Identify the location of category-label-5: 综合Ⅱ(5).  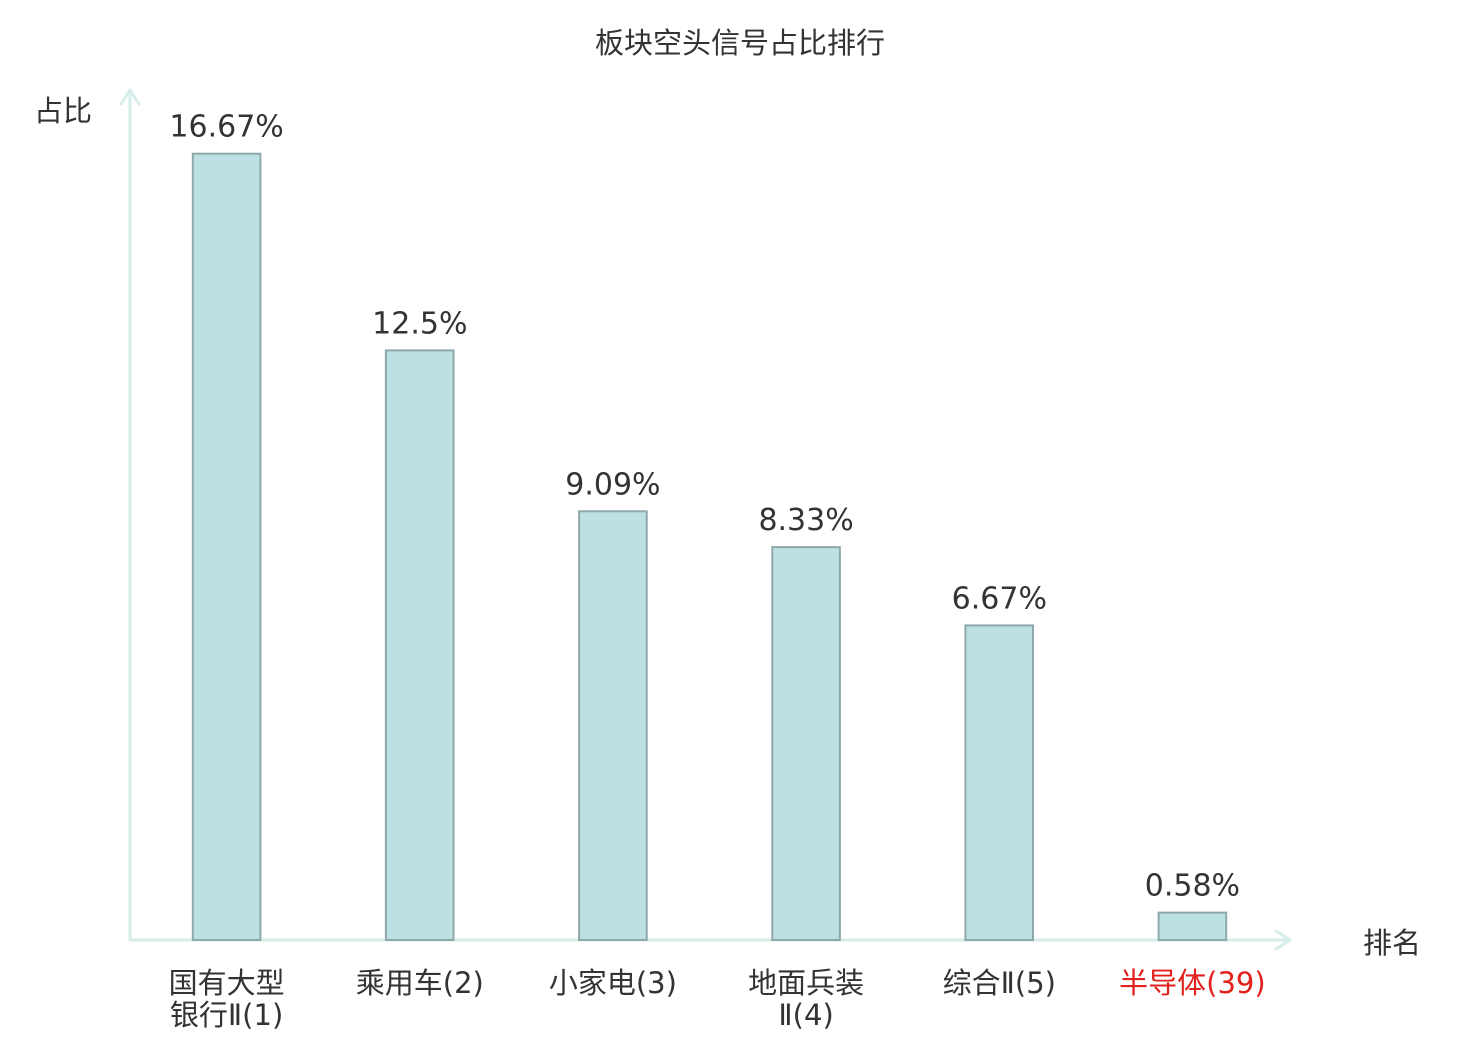
(999, 983).